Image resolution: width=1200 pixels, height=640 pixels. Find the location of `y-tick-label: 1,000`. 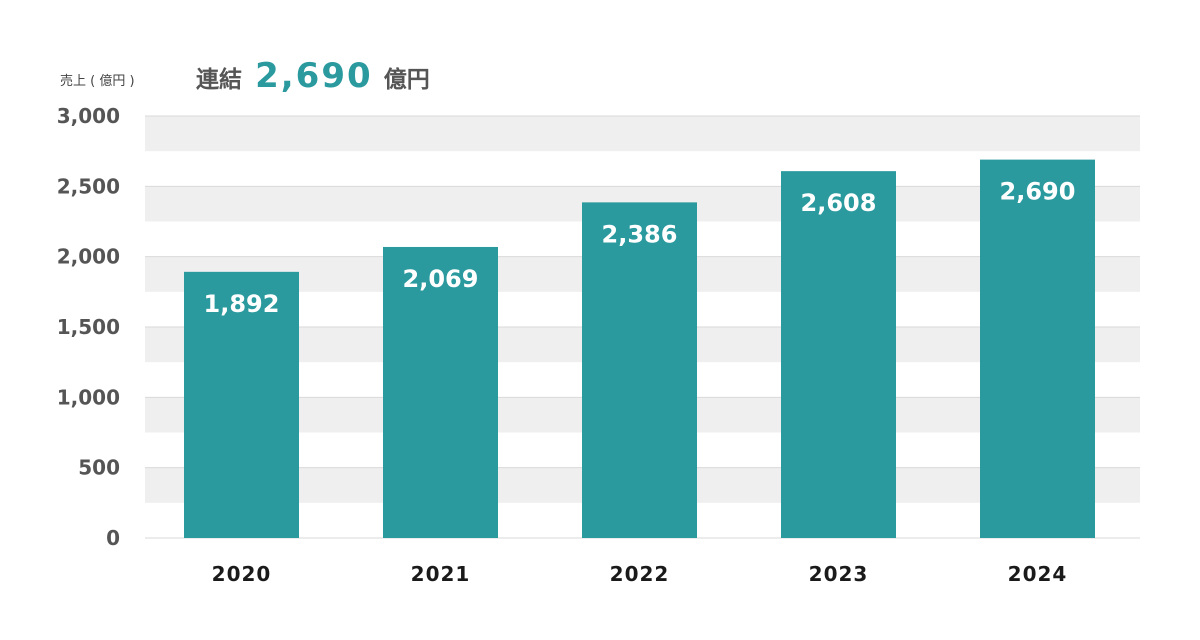

y-tick-label: 1,000 is located at coordinates (88, 397).